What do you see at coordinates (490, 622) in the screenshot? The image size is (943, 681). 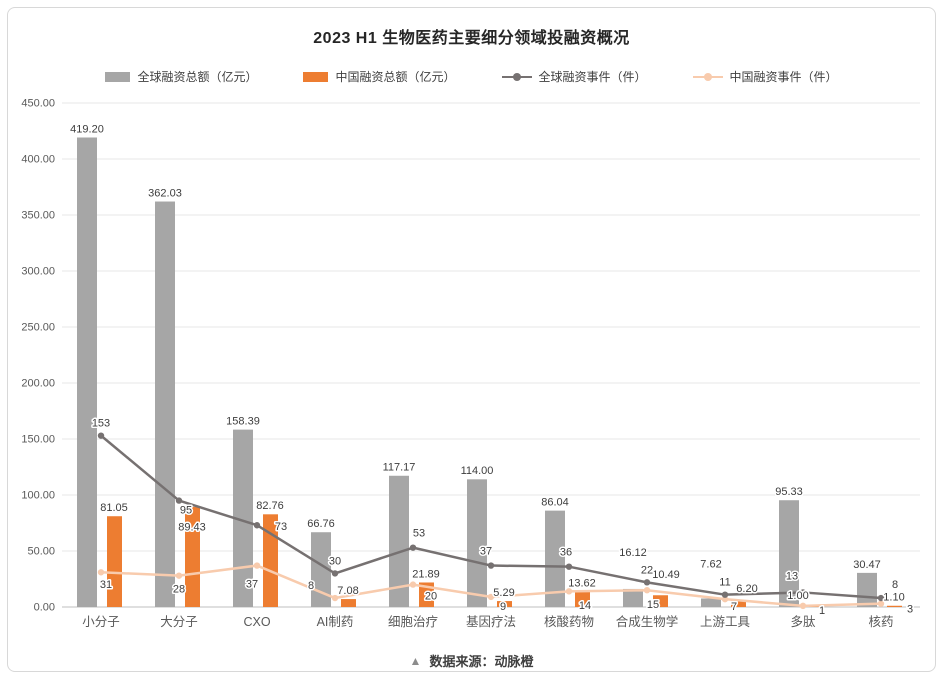 I see `x-category-label: 基因疗法` at bounding box center [490, 622].